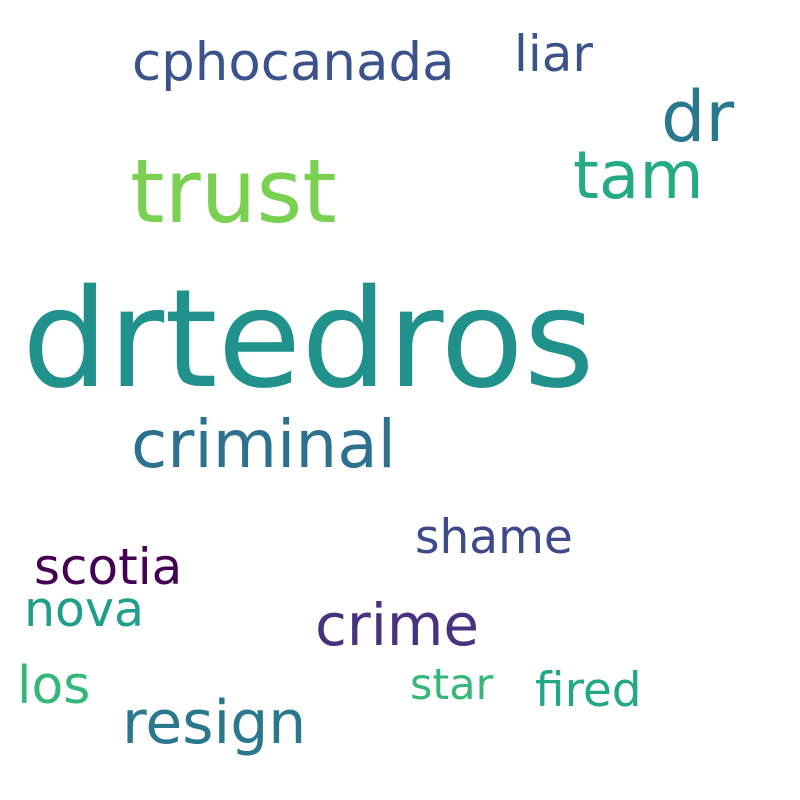 Image resolution: width=800 pixels, height=800 pixels. What do you see at coordinates (308, 340) in the screenshot?
I see `word-drtedros: drtedros` at bounding box center [308, 340].